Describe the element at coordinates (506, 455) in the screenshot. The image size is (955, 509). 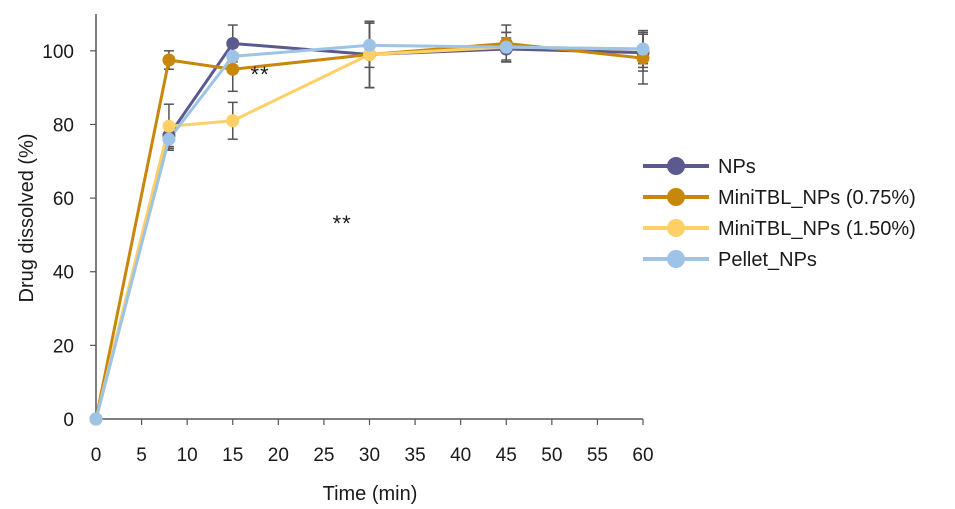
I see `x-tick-label: 45` at that location.